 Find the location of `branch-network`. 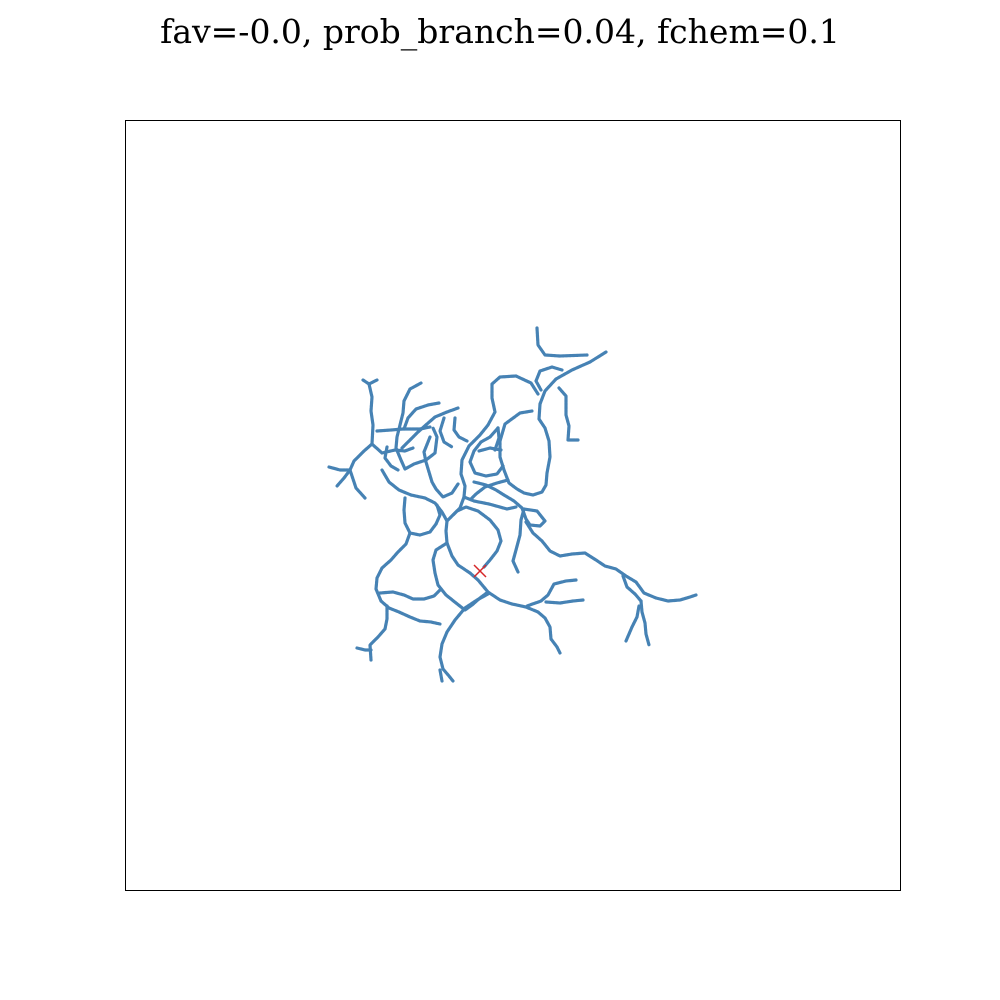

branch-network is located at coordinates (512, 504).